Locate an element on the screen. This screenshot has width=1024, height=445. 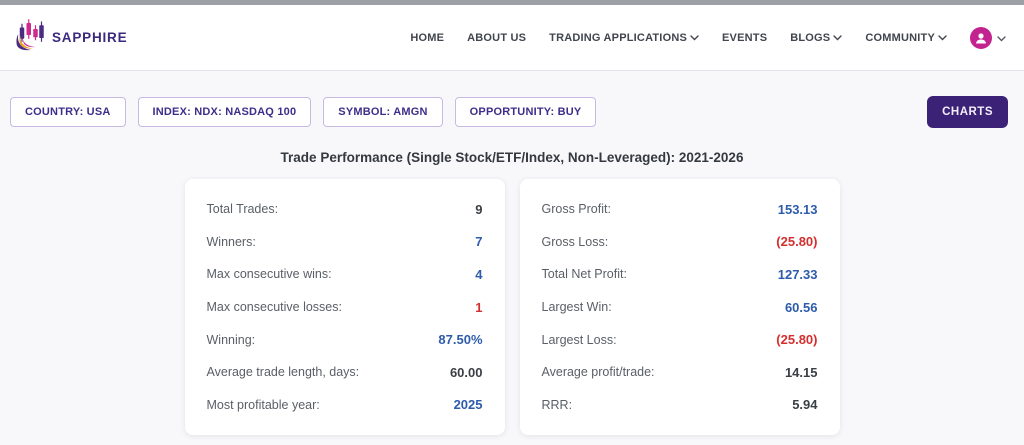
filter-chip-country: COUNTRY: USA is located at coordinates (68, 112).